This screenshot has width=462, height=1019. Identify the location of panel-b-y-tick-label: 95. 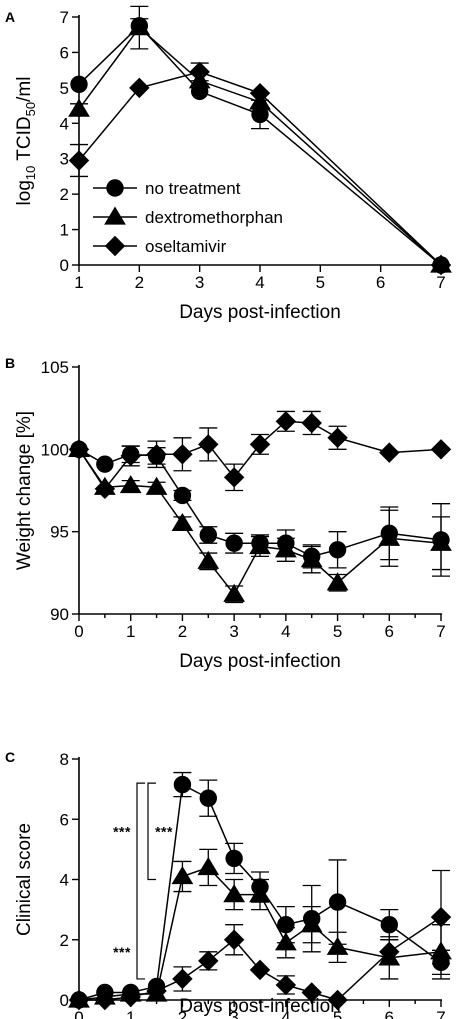
(59, 532).